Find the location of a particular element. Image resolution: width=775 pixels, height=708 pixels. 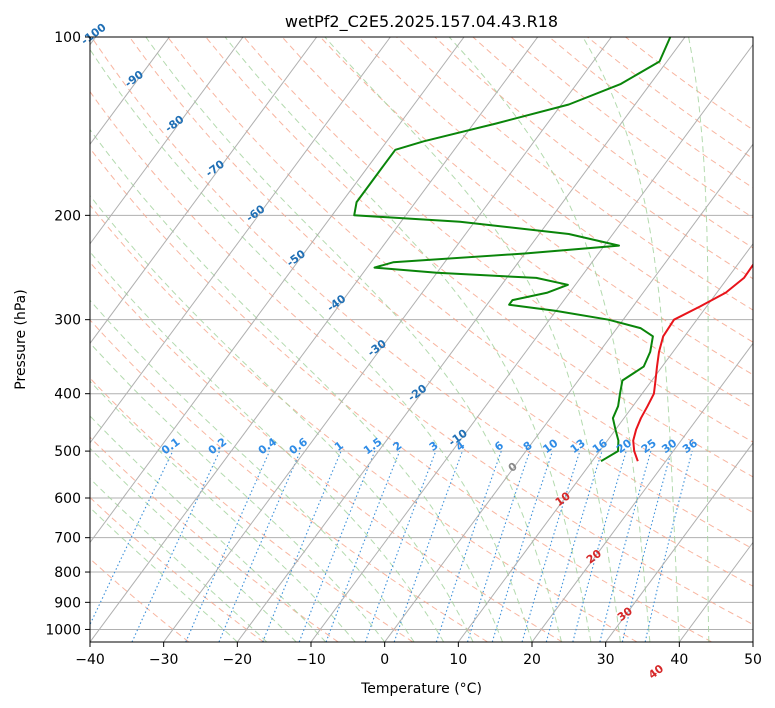

y-tick-label: 600 is located at coordinates (67, 499).